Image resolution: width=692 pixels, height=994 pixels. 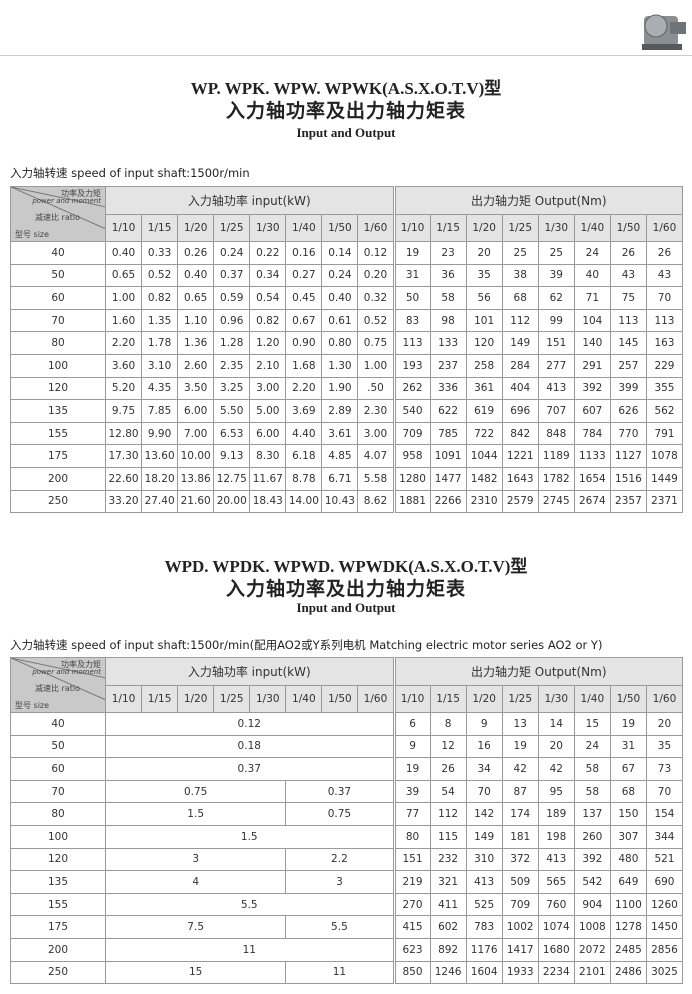 I want to click on output-cell: 112, so click(x=520, y=320).